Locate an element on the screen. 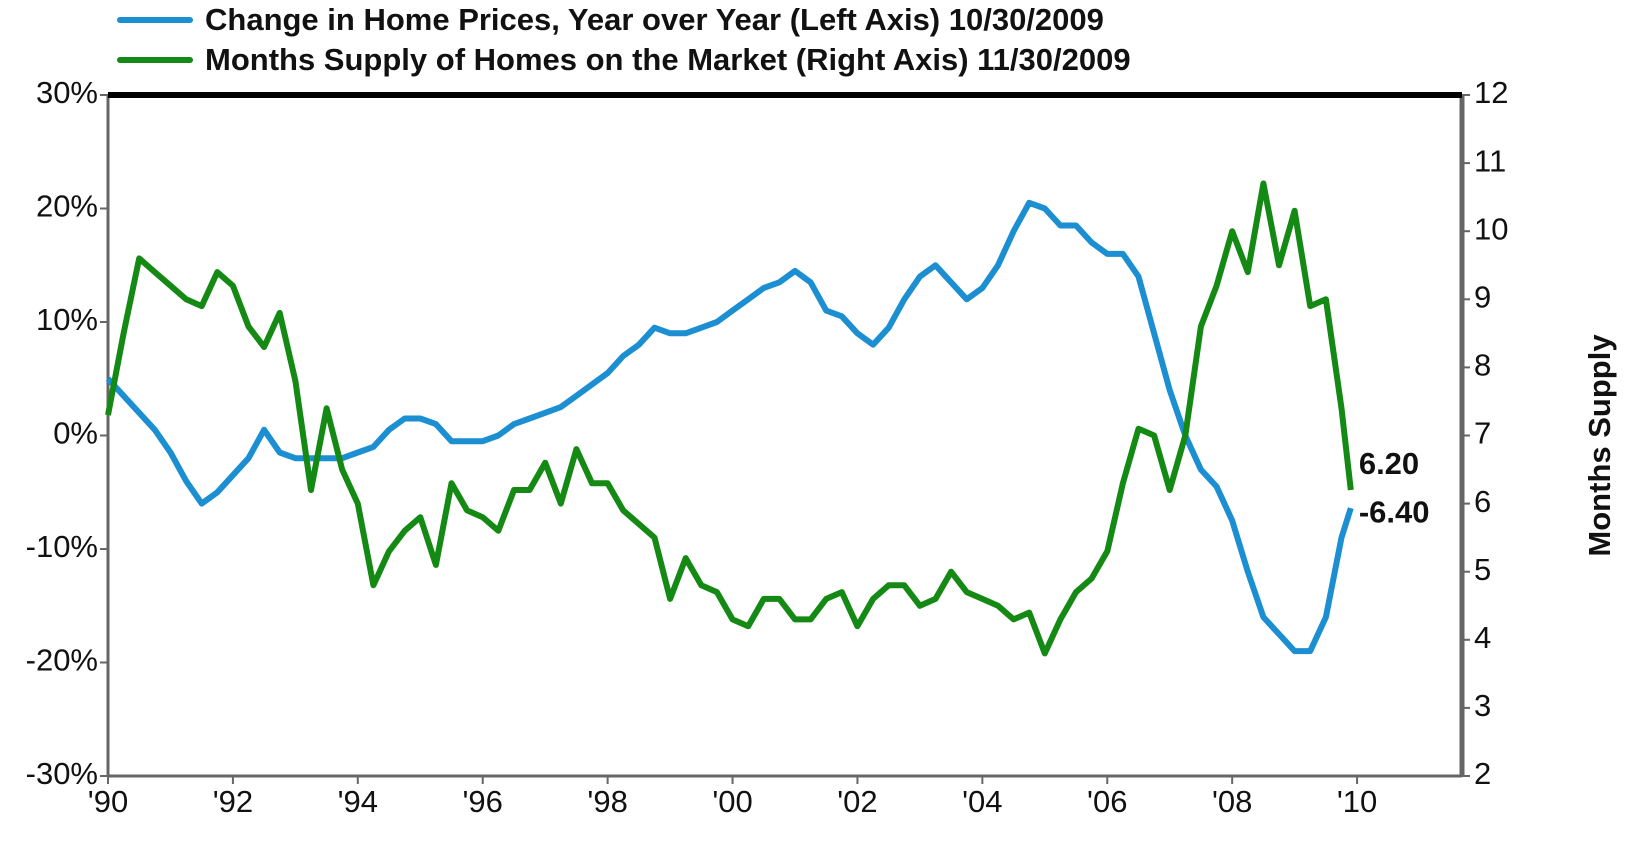 The image size is (1638, 861). y-tick-label: -30% is located at coordinates (62, 773).